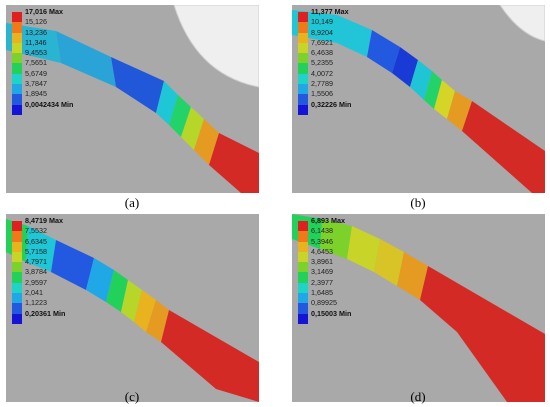  What do you see at coordinates (322, 282) in the screenshot?
I see `legend-label: 2,3977` at bounding box center [322, 282].